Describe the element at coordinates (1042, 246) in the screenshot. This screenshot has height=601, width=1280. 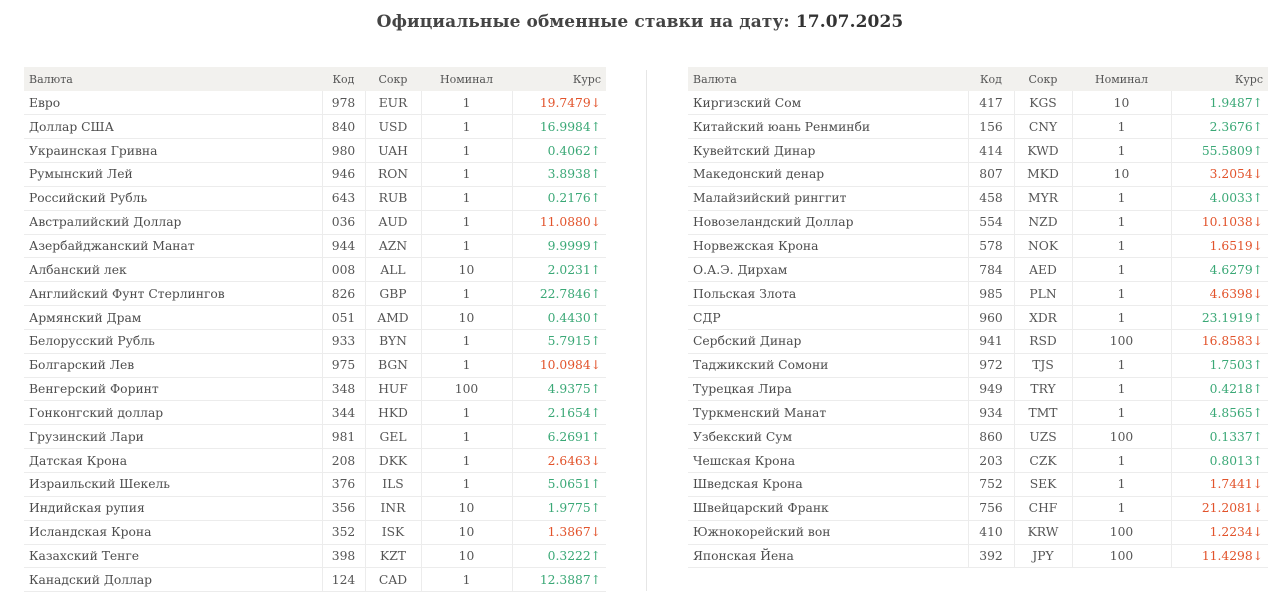
I see `currency-abbr: NOK` at that location.